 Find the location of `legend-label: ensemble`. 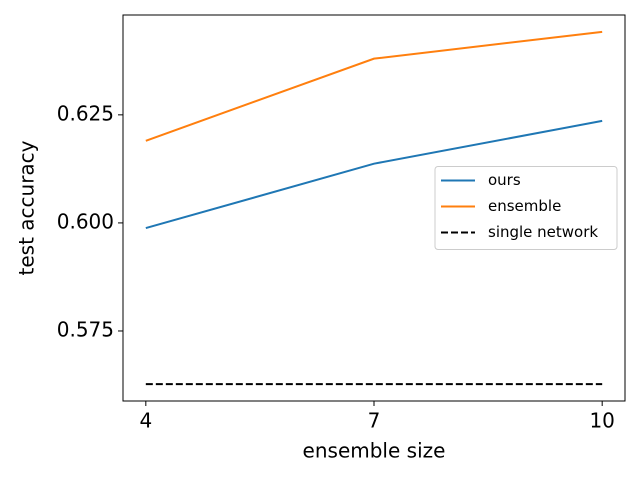

legend-label: ensemble is located at coordinates (524, 206).